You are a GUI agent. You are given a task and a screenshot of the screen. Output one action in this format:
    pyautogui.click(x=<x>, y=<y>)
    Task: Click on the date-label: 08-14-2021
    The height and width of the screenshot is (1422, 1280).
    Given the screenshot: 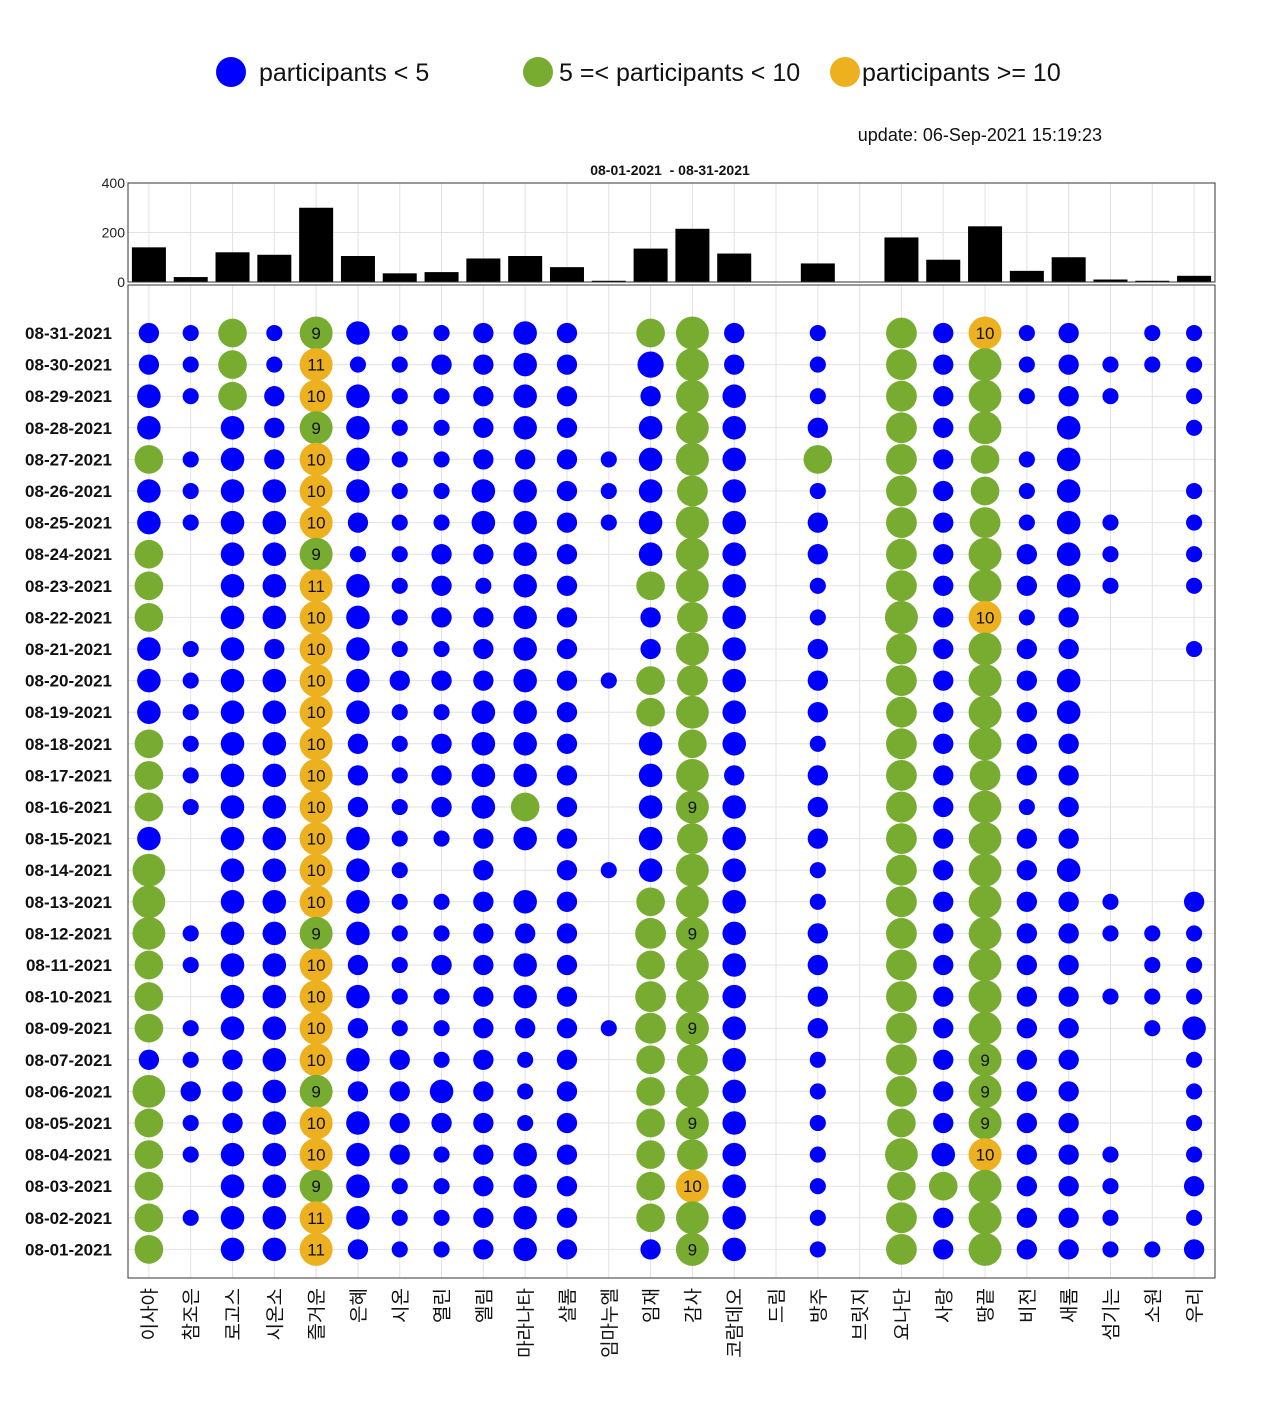 What is the action you would take?
    pyautogui.click(x=68, y=870)
    